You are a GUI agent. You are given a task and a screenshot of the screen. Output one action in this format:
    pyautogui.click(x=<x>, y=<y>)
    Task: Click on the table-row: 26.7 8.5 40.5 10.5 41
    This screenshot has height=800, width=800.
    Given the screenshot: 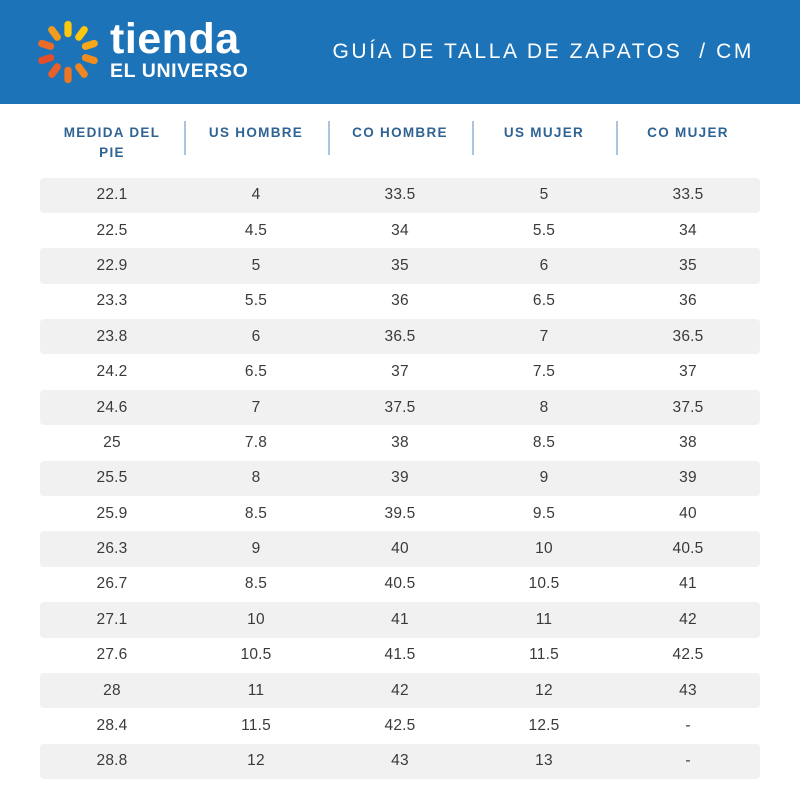 What is the action you would take?
    pyautogui.click(x=400, y=584)
    